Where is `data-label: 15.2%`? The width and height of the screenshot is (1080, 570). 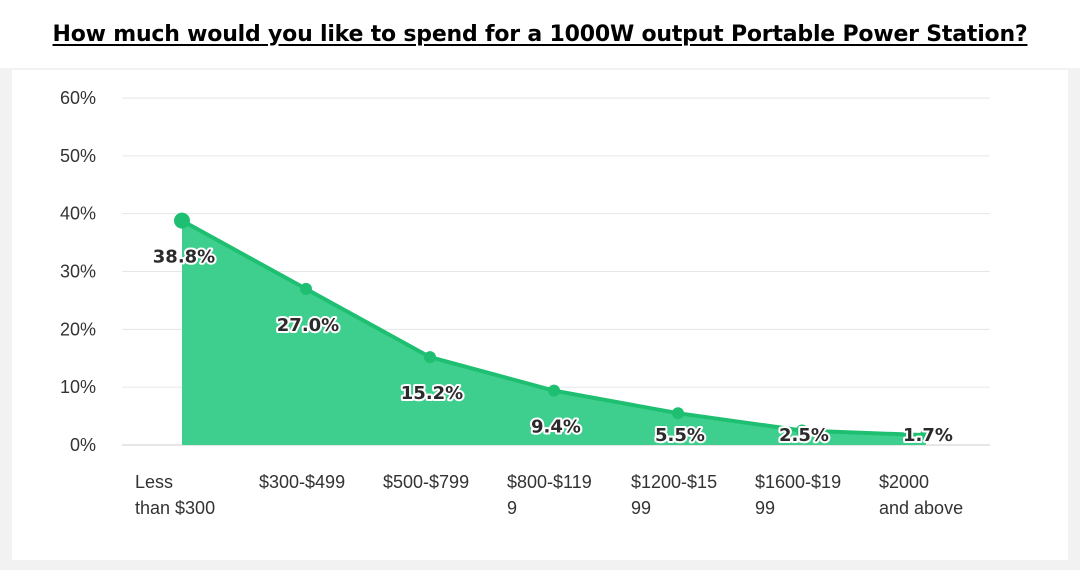
data-label: 15.2% is located at coordinates (432, 393).